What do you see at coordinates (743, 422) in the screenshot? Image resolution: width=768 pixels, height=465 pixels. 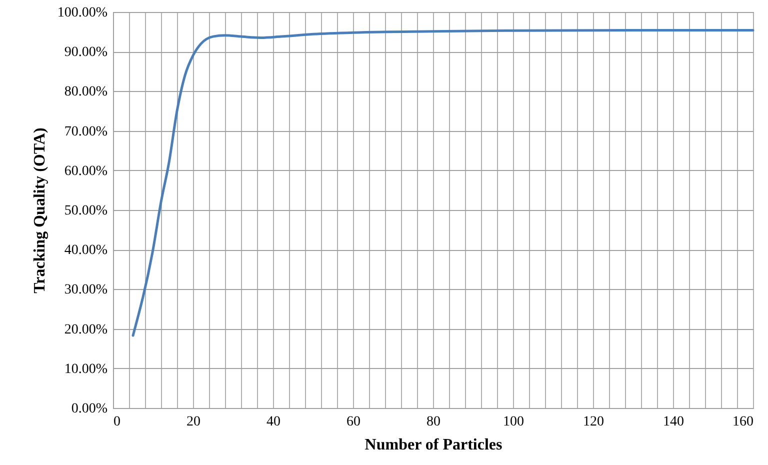 I see `x-tick-label: 160` at bounding box center [743, 422].